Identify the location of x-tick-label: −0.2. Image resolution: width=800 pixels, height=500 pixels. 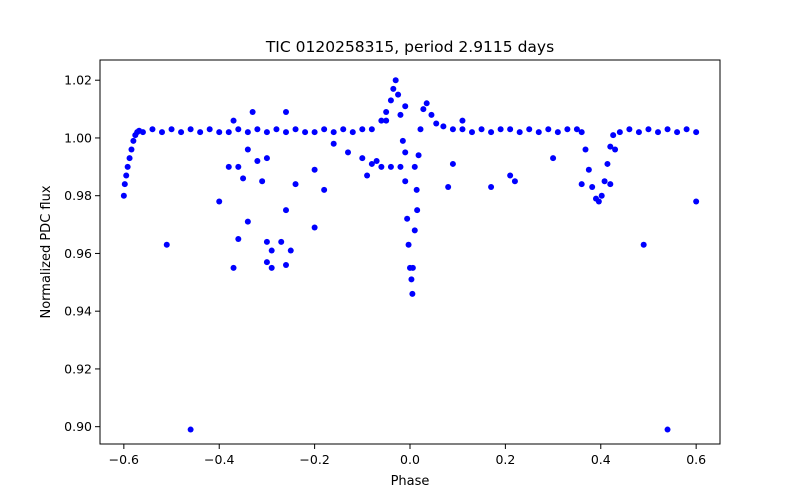
(314, 459).